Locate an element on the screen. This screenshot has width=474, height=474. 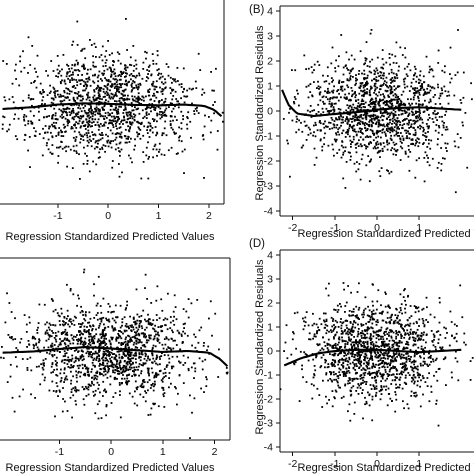
panel-c-x-tick-label: 0 is located at coordinates (111, 452).